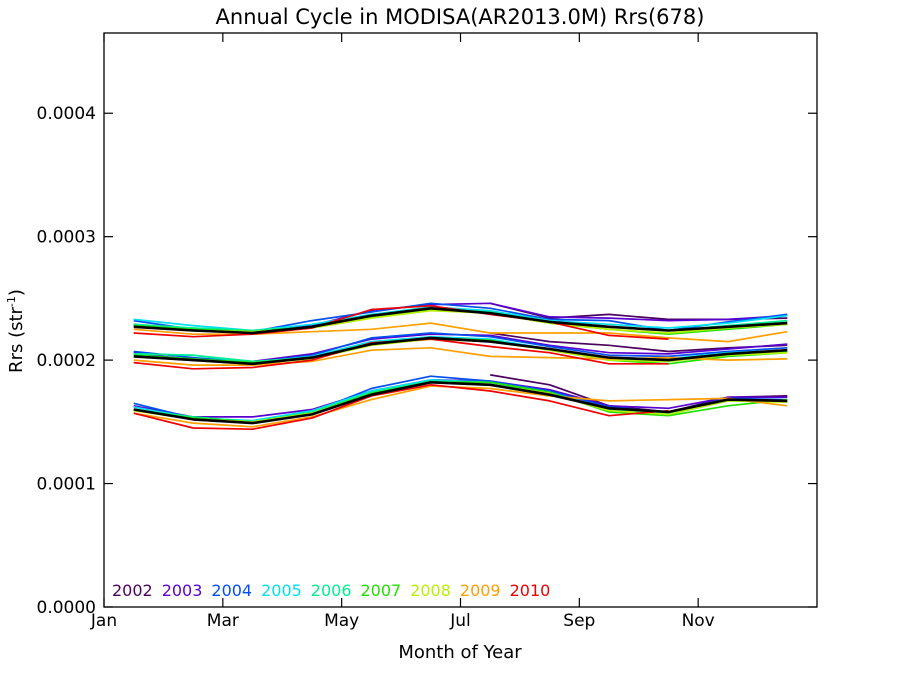 The width and height of the screenshot is (900, 675). I want to click on legend-item-2004: 2004, so click(231, 590).